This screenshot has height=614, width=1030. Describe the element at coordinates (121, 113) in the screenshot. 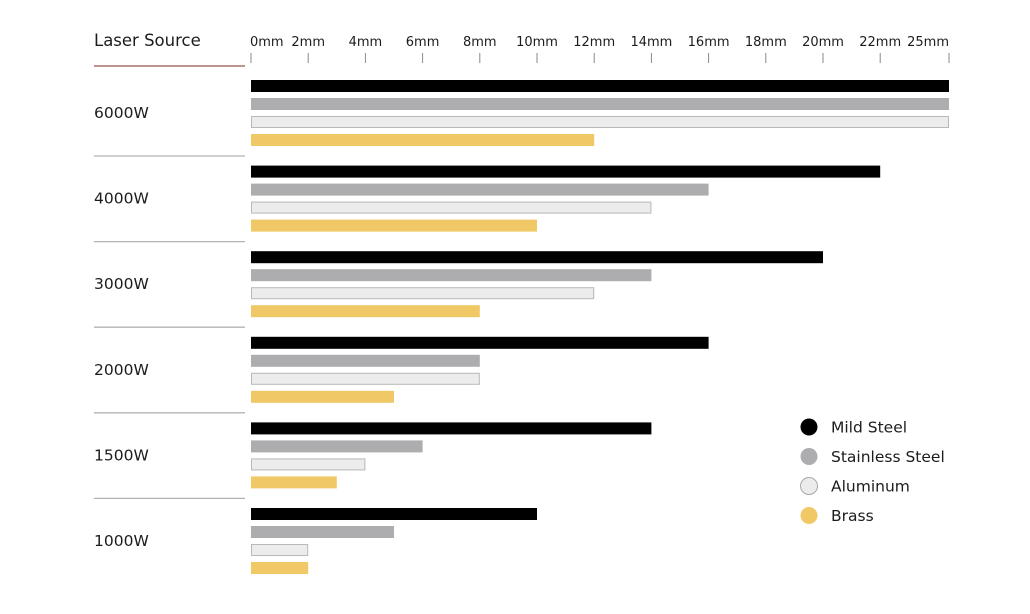

I see `category-label: 6000W` at that location.